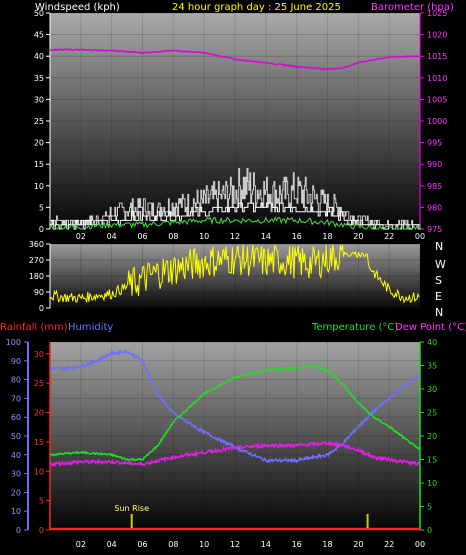  I want to click on windspeed-tick-label: 5, so click(41, 207).